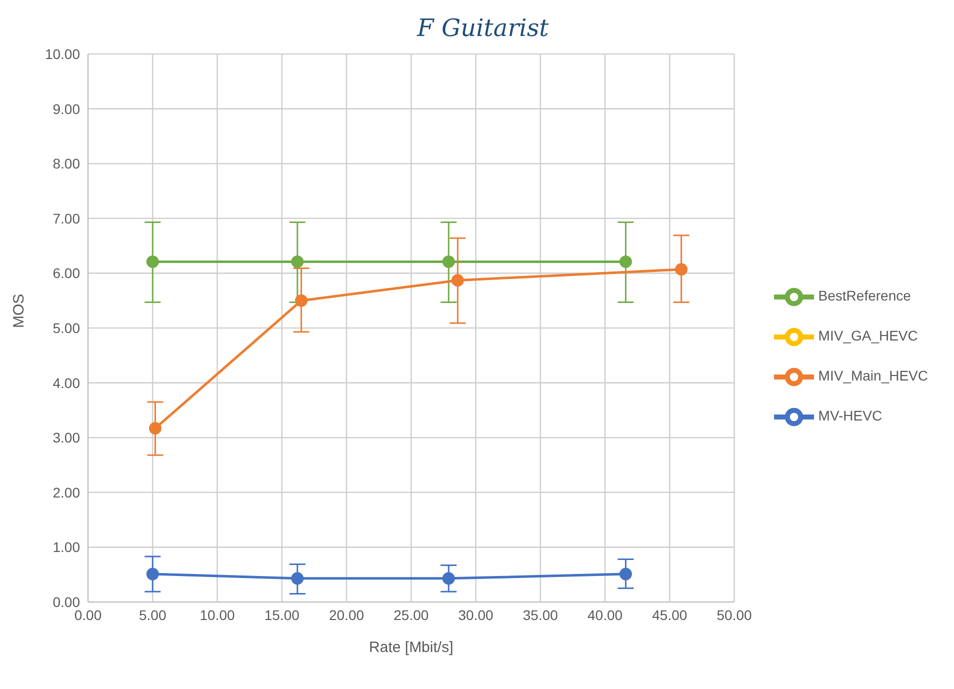 The height and width of the screenshot is (689, 954). Describe the element at coordinates (66, 382) in the screenshot. I see `y-tick-label: 4.00` at that location.